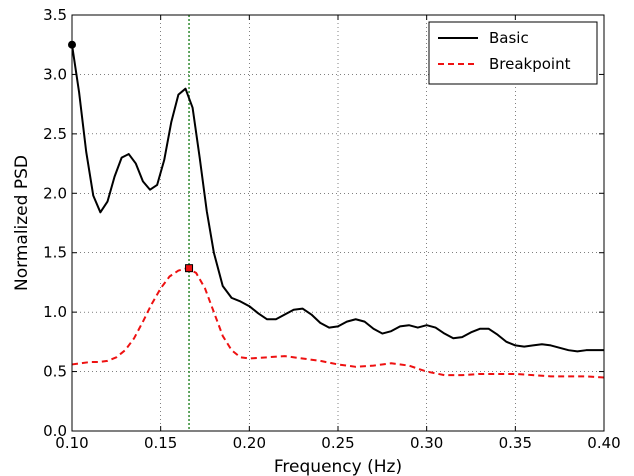 This screenshot has width=634, height=476. What do you see at coordinates (71, 443) in the screenshot?
I see `x-tick-label-0: 0.10` at bounding box center [71, 443].